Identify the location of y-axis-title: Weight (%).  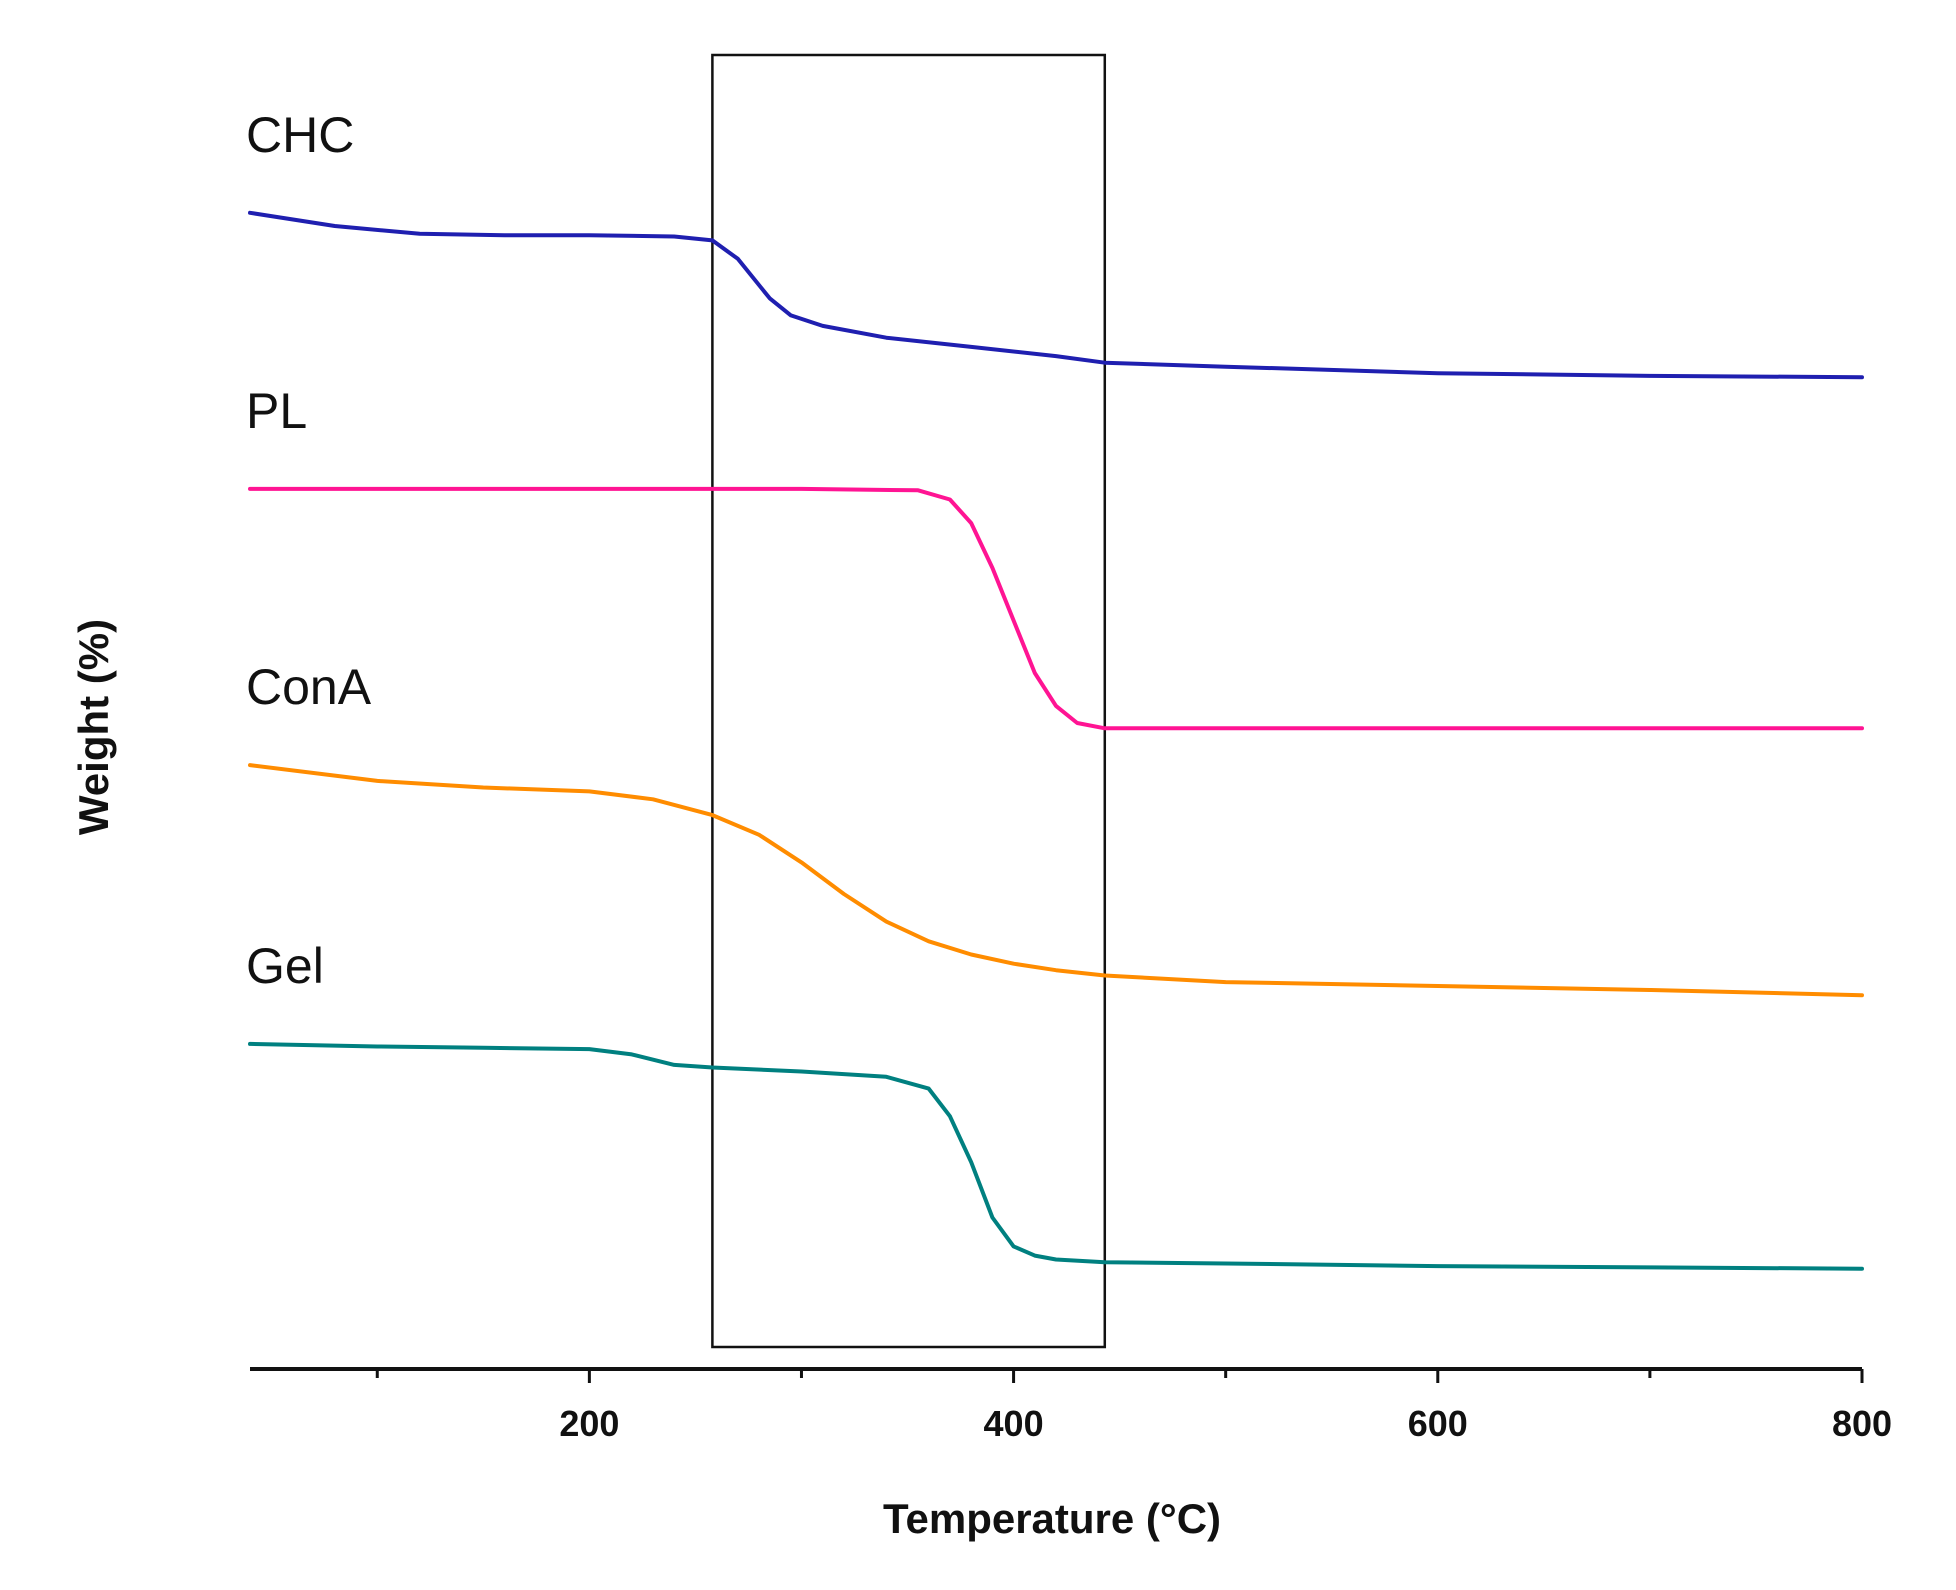
(93, 727).